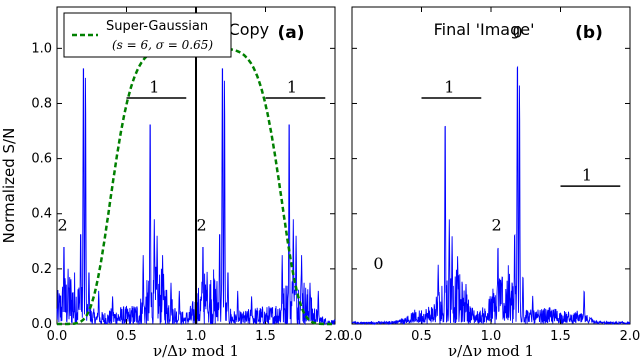 Image resolution: width=643 pixels, height=363 pixels. Describe the element at coordinates (162, 45) in the screenshot. I see `legend-params: (s = 6, σ = 0.65)` at that location.